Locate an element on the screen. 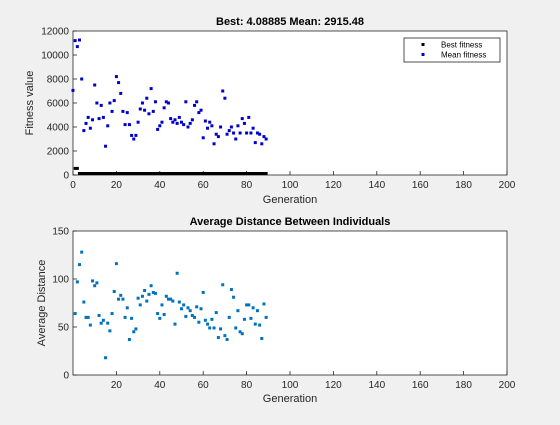 The image size is (560, 425). distance-y-tick-label: 0 is located at coordinates (66, 376).